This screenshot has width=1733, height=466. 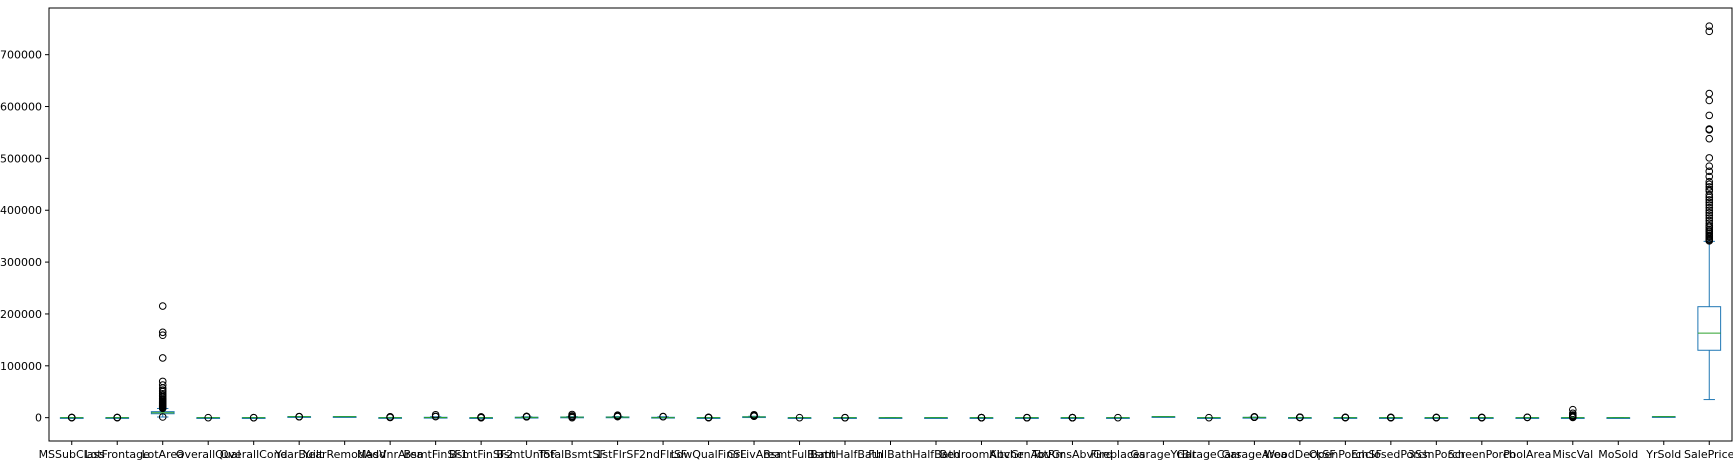 I want to click on box-LotFrontage, so click(x=117, y=417).